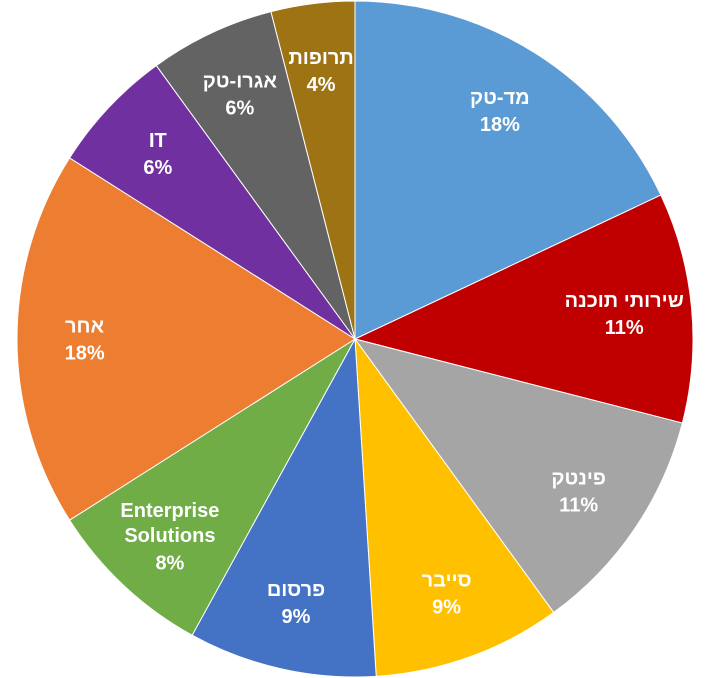 The image size is (705, 678). I want to click on slice-label: פרסום, so click(296, 590).